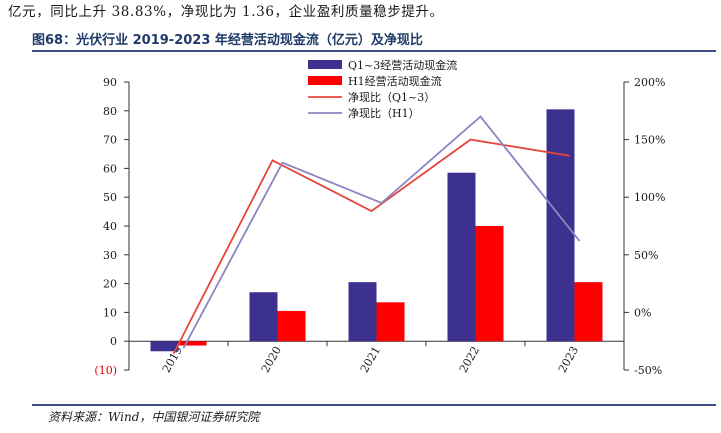  What do you see at coordinates (568, 359) in the screenshot?
I see `category-label: 2023` at bounding box center [568, 359].